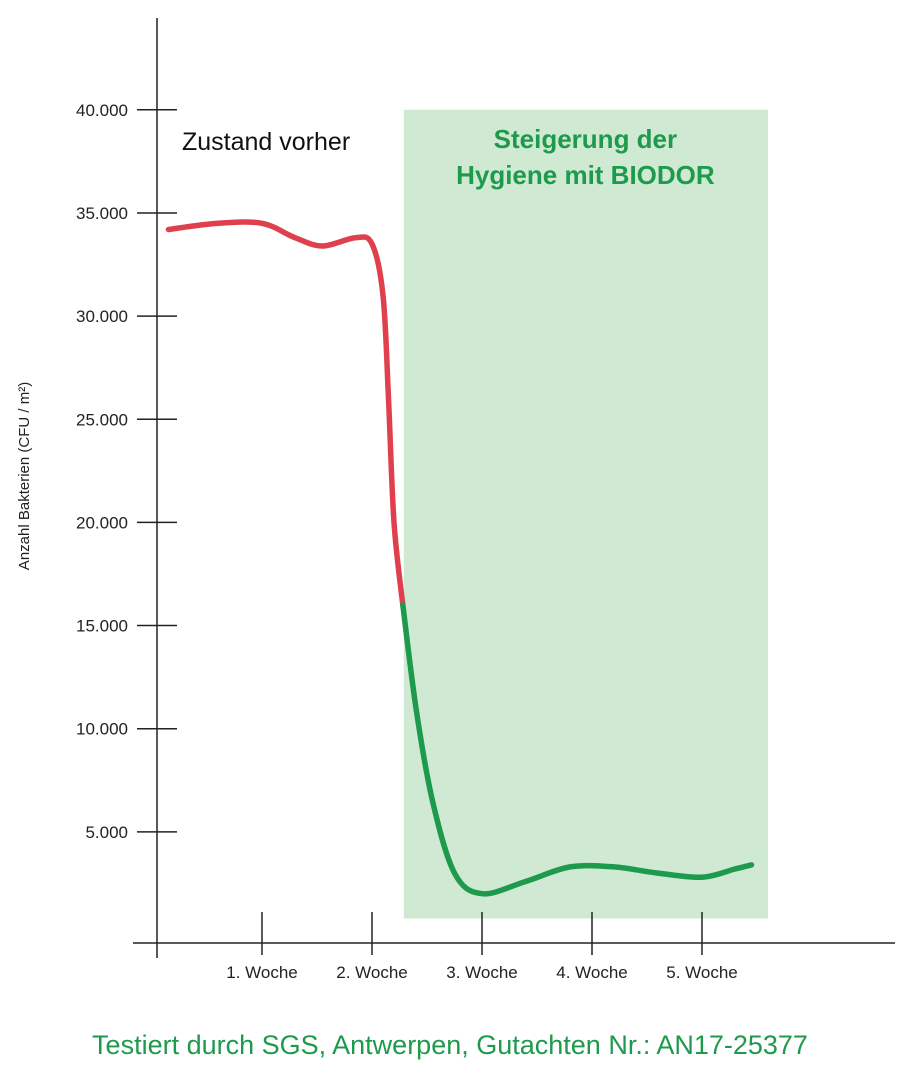  Describe the element at coordinates (577, 749) in the screenshot. I see `series-biodor-line` at that location.